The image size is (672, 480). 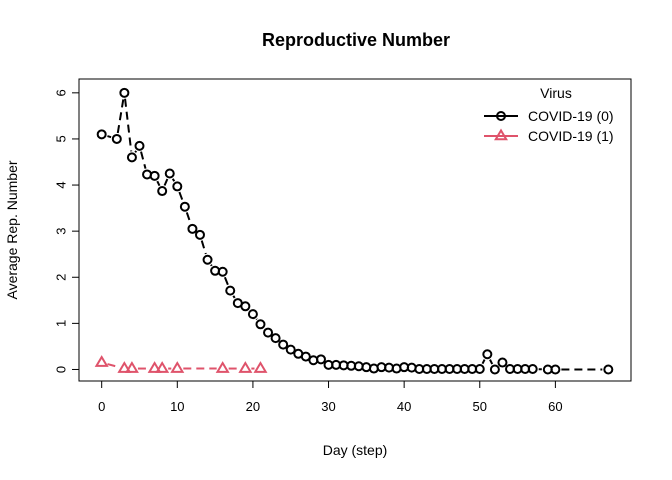 I want to click on x-tick-label: 40, so click(x=404, y=406).